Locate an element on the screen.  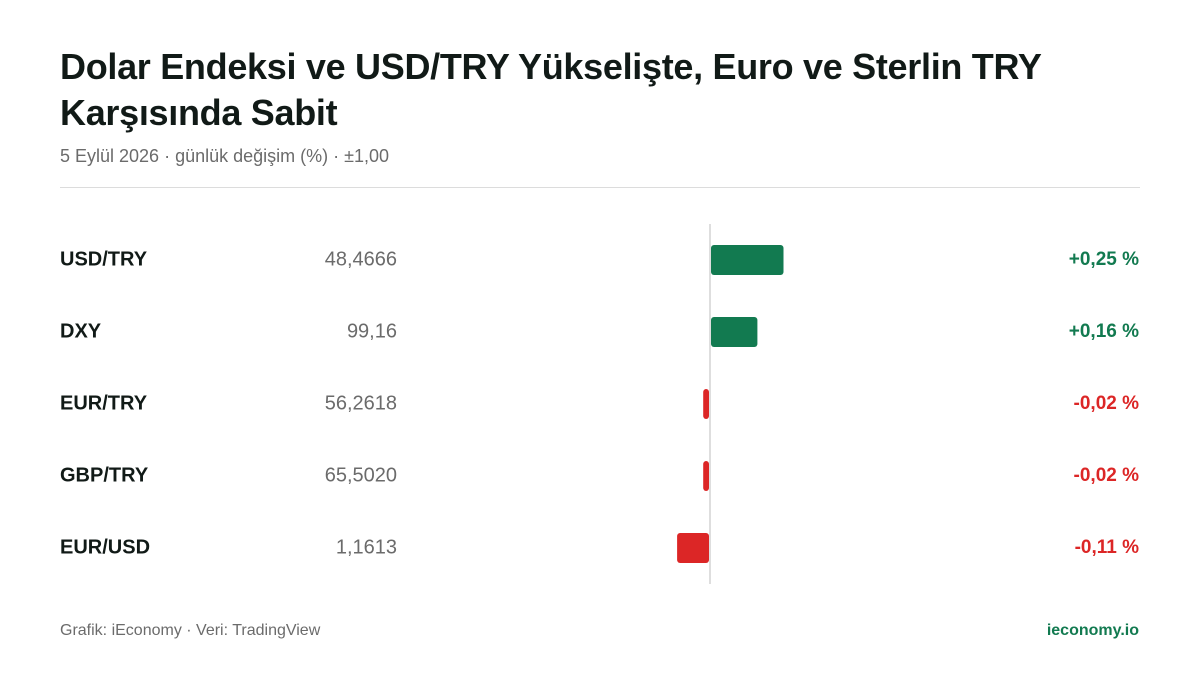
price-label: 65,5020 is located at coordinates (361, 475).